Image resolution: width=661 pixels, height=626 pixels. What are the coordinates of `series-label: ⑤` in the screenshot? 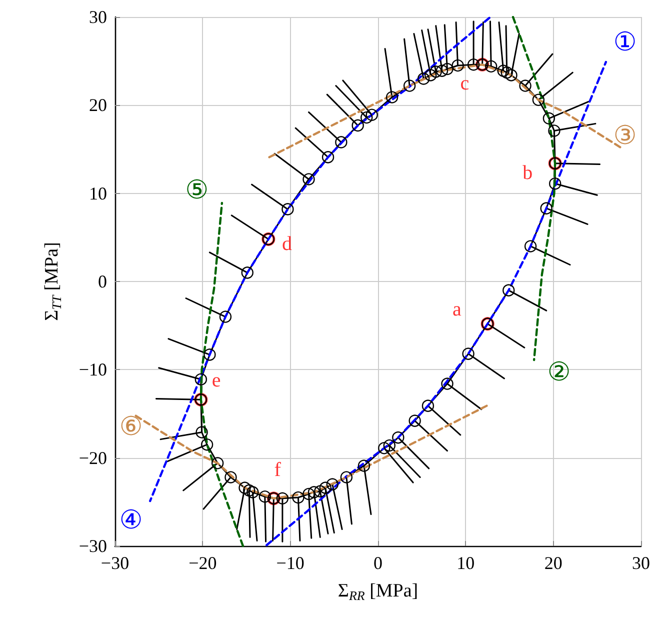 It's located at (197, 191).